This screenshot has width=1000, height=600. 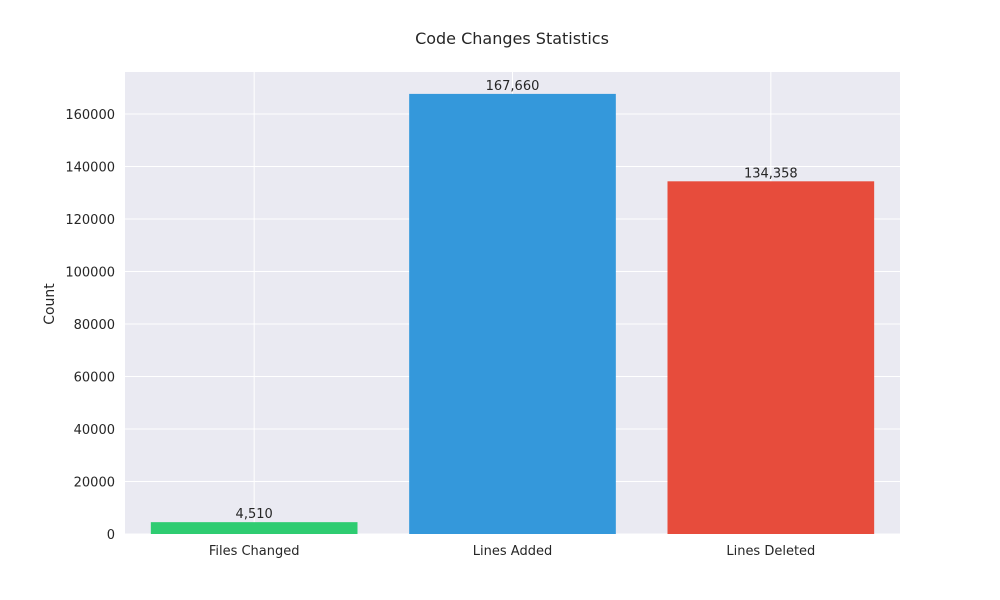 What do you see at coordinates (94, 378) in the screenshot?
I see `y-tick-label: 60000` at bounding box center [94, 378].